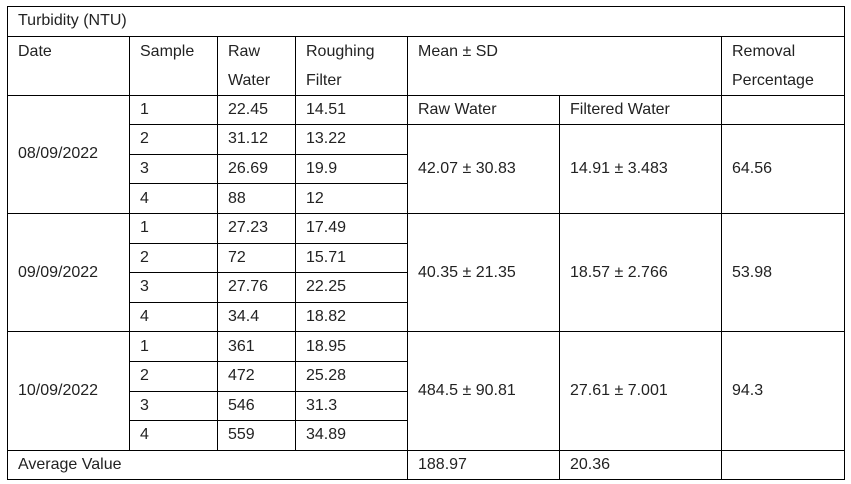 The height and width of the screenshot is (484, 851). I want to click on data-cell: 472, so click(256, 376).